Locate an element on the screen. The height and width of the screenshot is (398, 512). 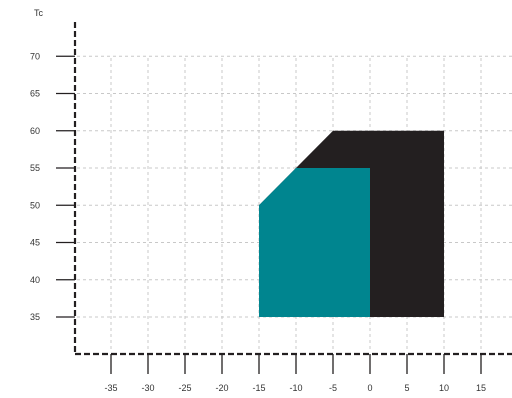
y-tick-label: 40 is located at coordinates (35, 280).